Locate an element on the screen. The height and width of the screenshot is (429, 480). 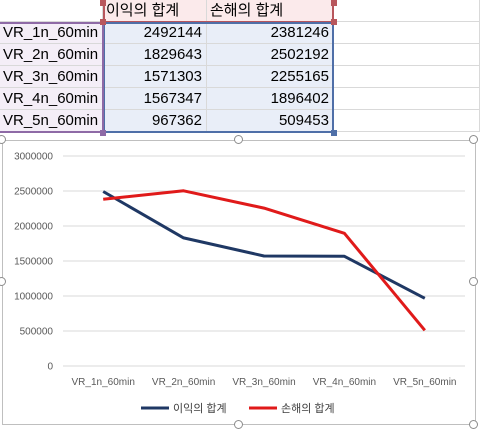
x-tick-label: VR_1n_60min is located at coordinates (103, 382).